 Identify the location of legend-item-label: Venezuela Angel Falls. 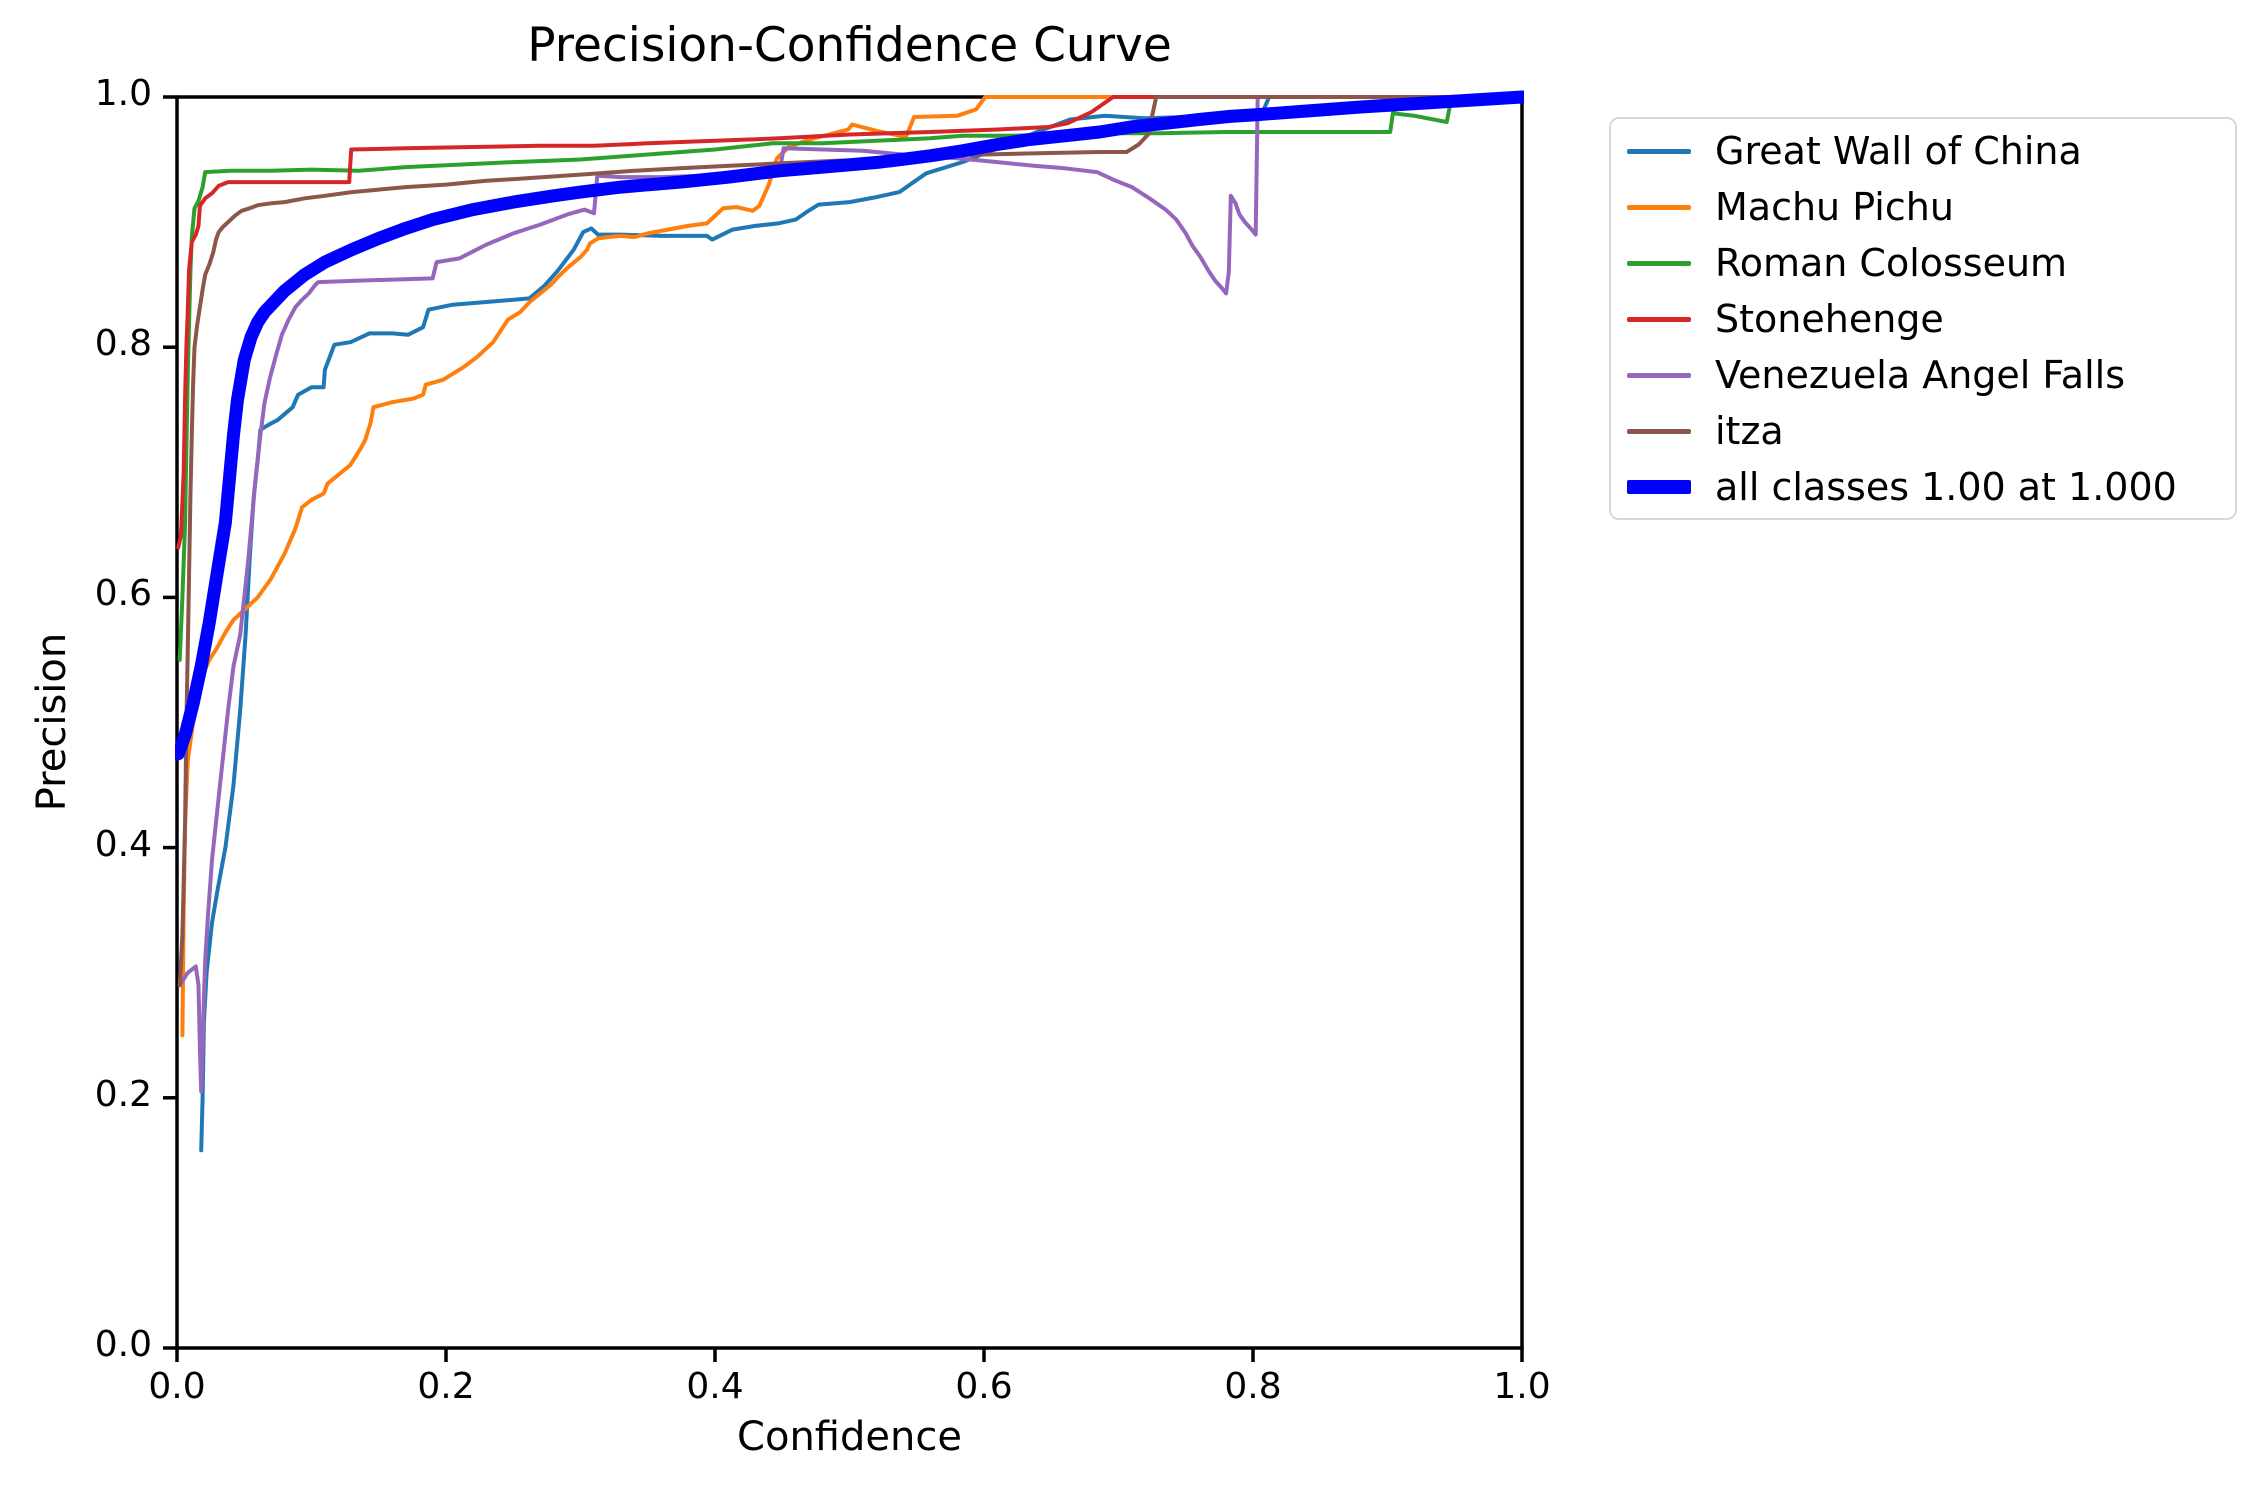
(1920, 375).